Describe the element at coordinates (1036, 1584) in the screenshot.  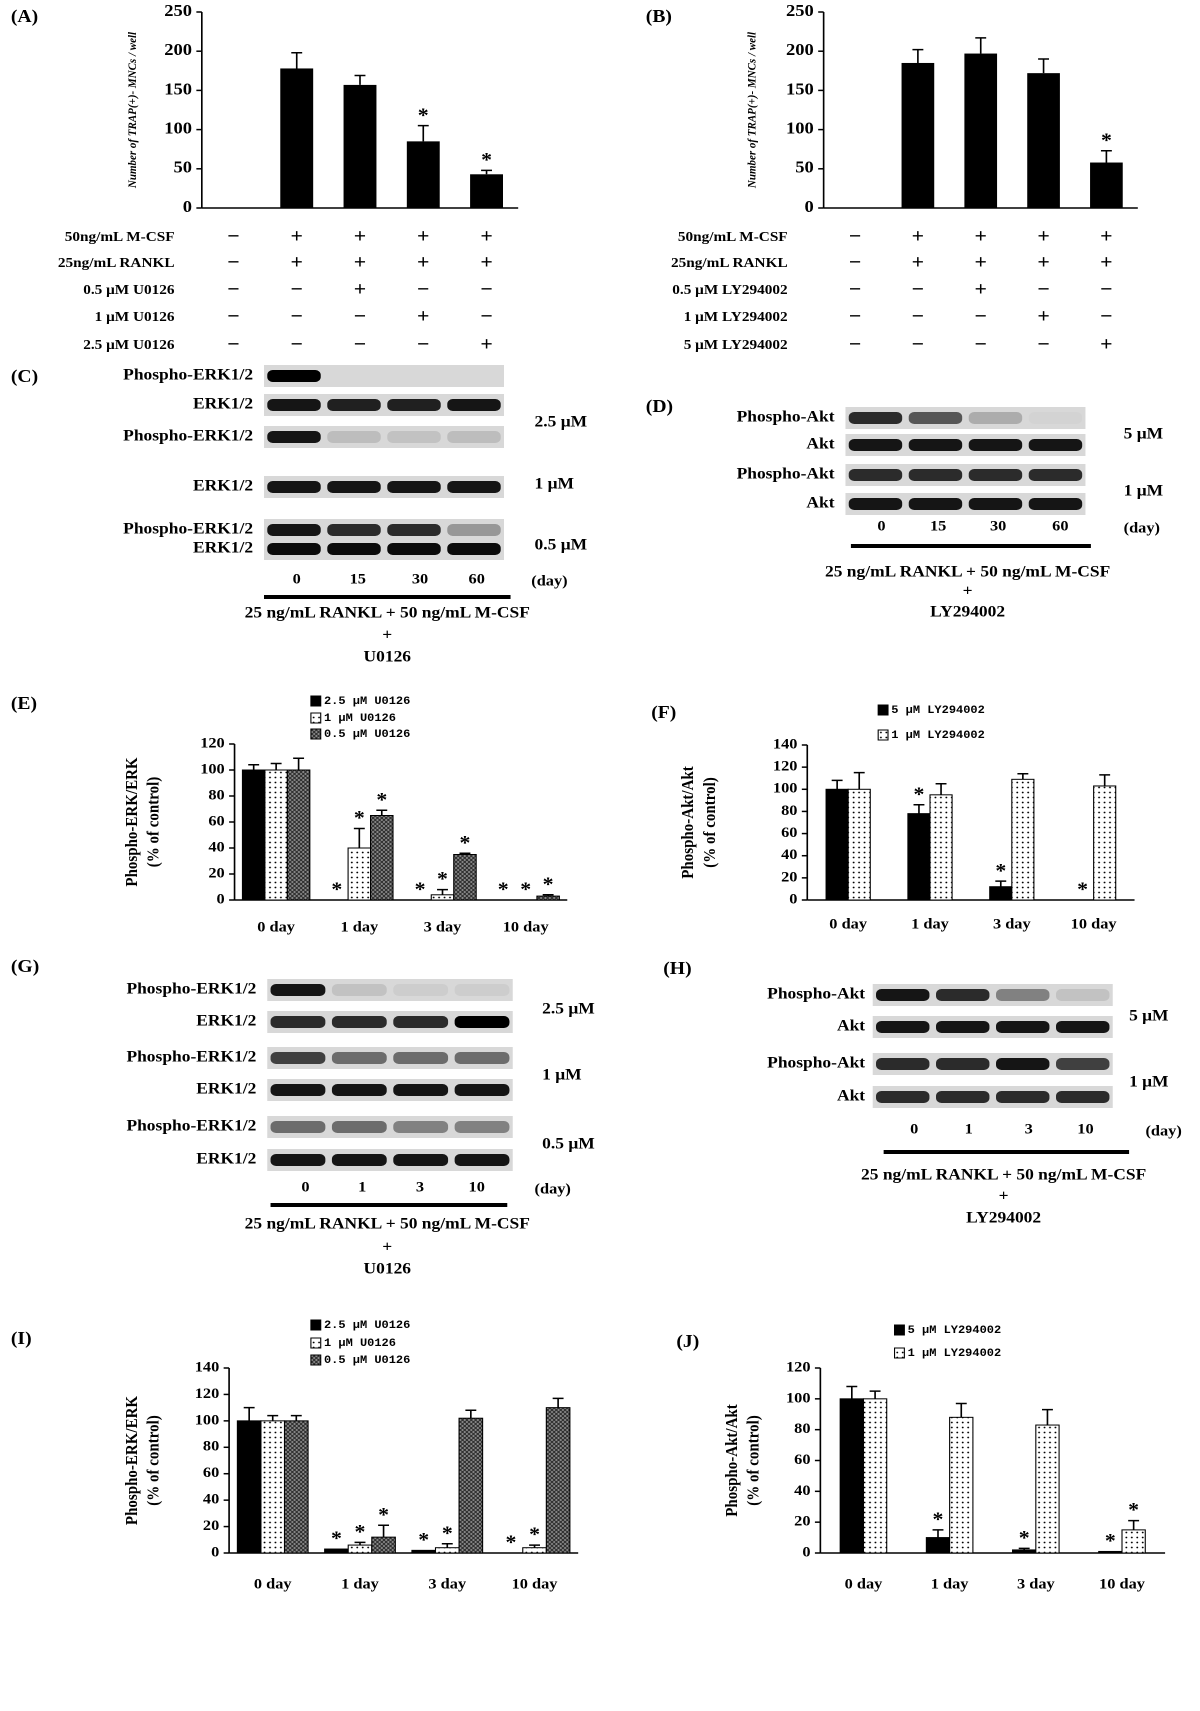
I see `x-tick-label: 3 day` at that location.